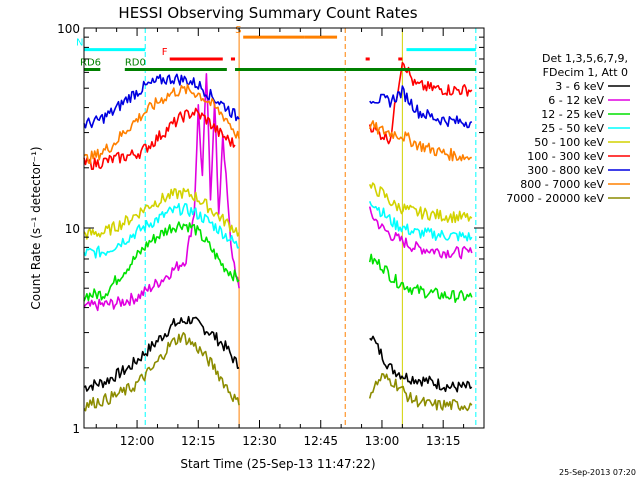  Describe the element at coordinates (569, 142) in the screenshot. I see `legend-label-4: 50 - 100 keV` at that location.